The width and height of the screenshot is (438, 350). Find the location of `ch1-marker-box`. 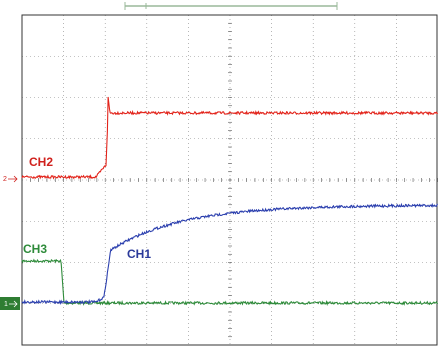

ch1-marker-box is located at coordinates (10, 303).